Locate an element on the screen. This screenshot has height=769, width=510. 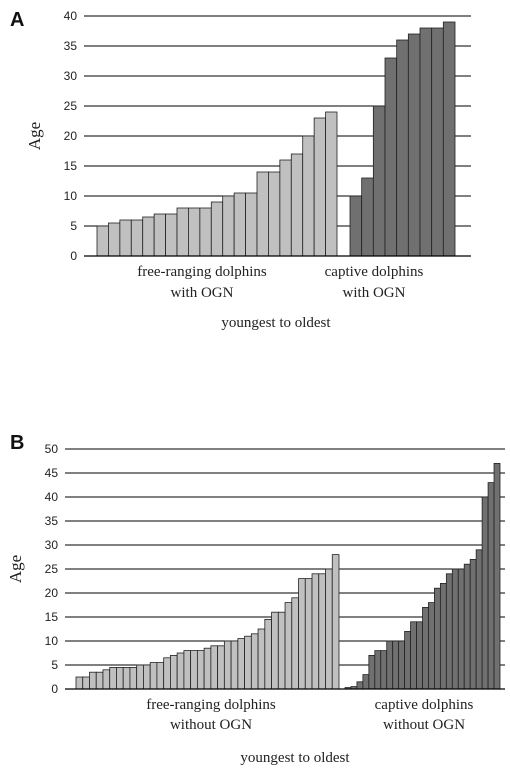
panel-b-group1-label-line1: free-ranging dolphins is located at coordinates (211, 705).